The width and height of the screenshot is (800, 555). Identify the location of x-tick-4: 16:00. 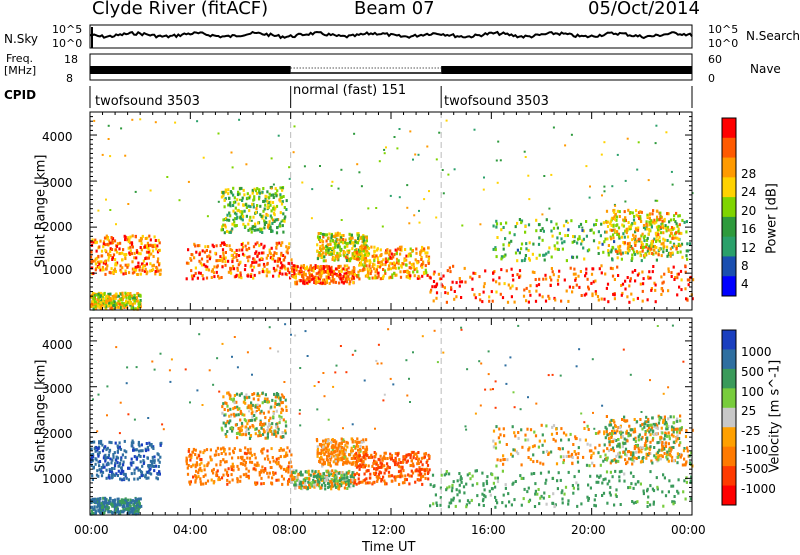
(488, 530).